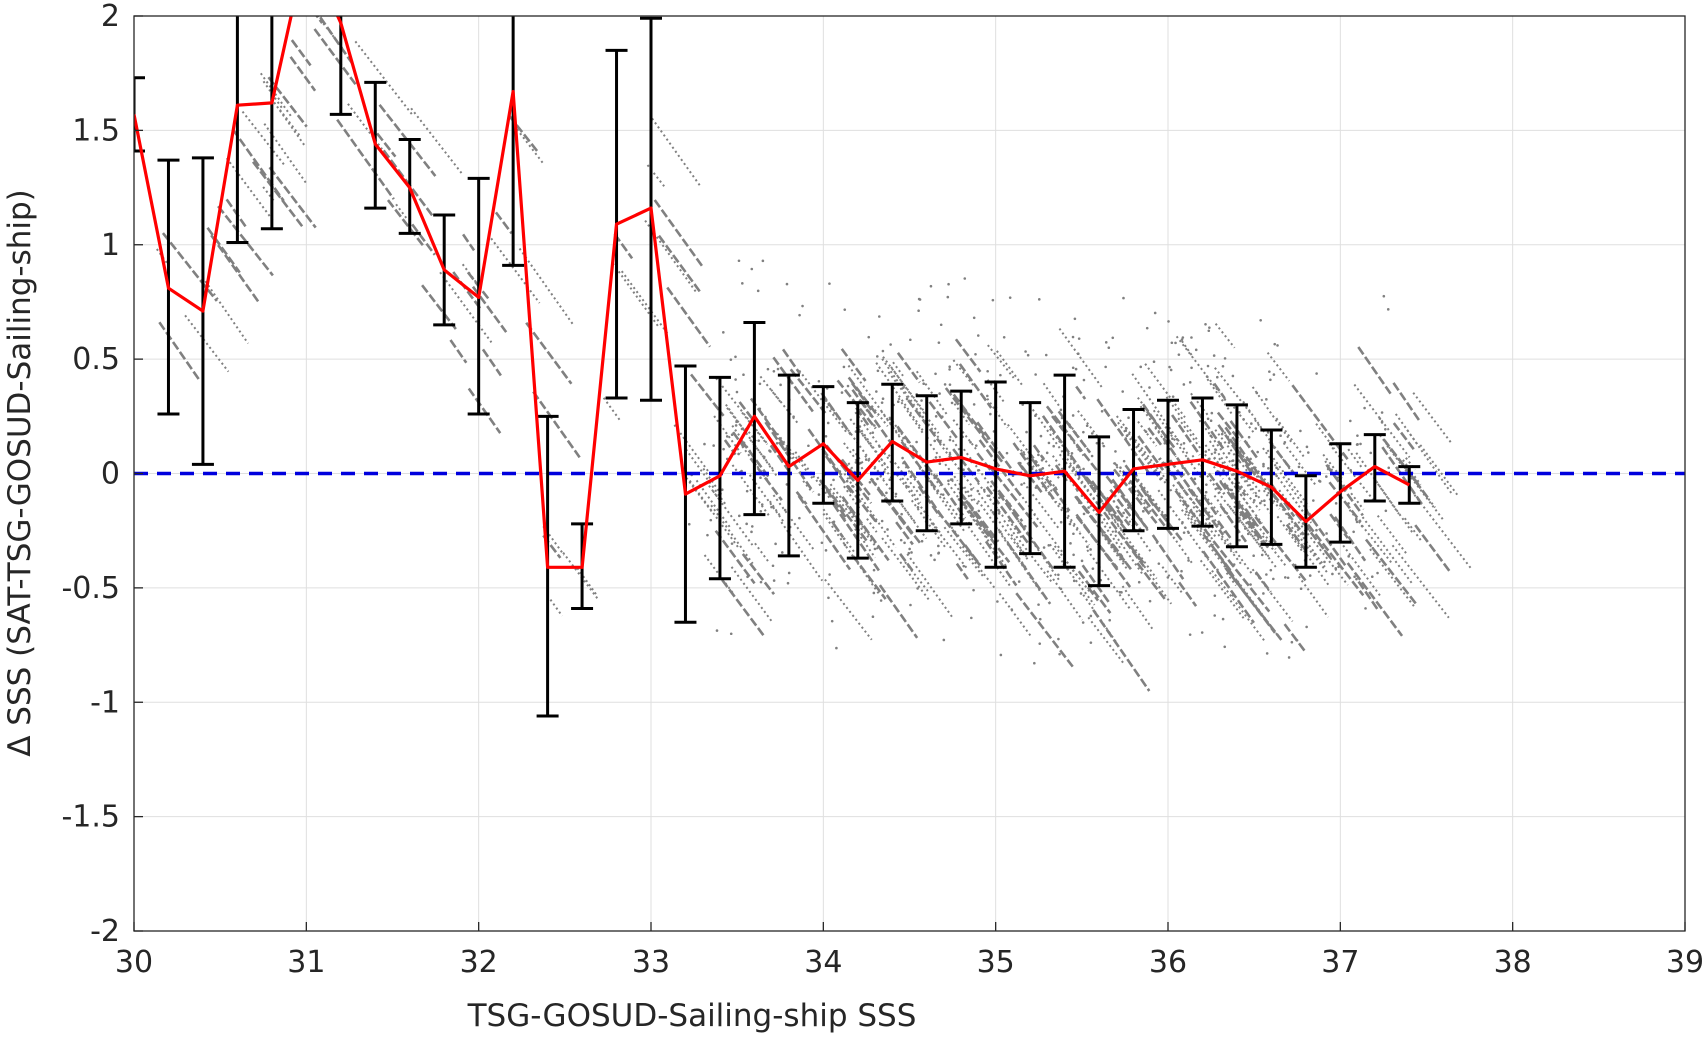 The image size is (1706, 1039). I want to click on x-tick-label: 39, so click(1685, 962).